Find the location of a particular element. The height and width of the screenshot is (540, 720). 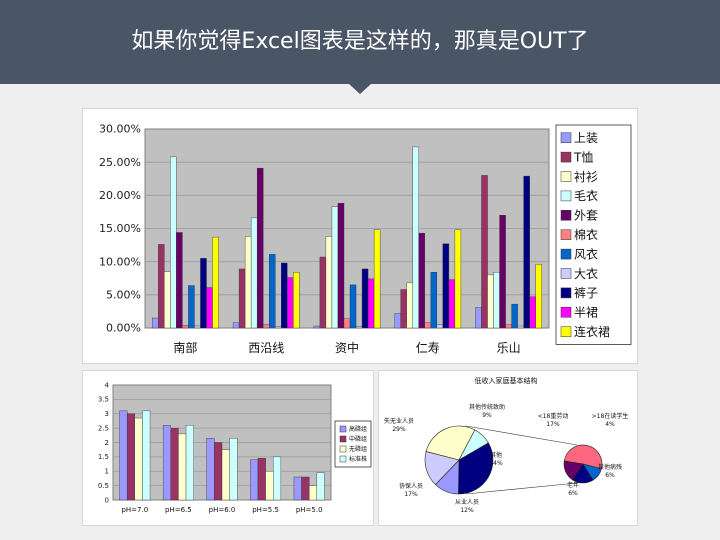

slice-percent: 12% is located at coordinates (467, 510).